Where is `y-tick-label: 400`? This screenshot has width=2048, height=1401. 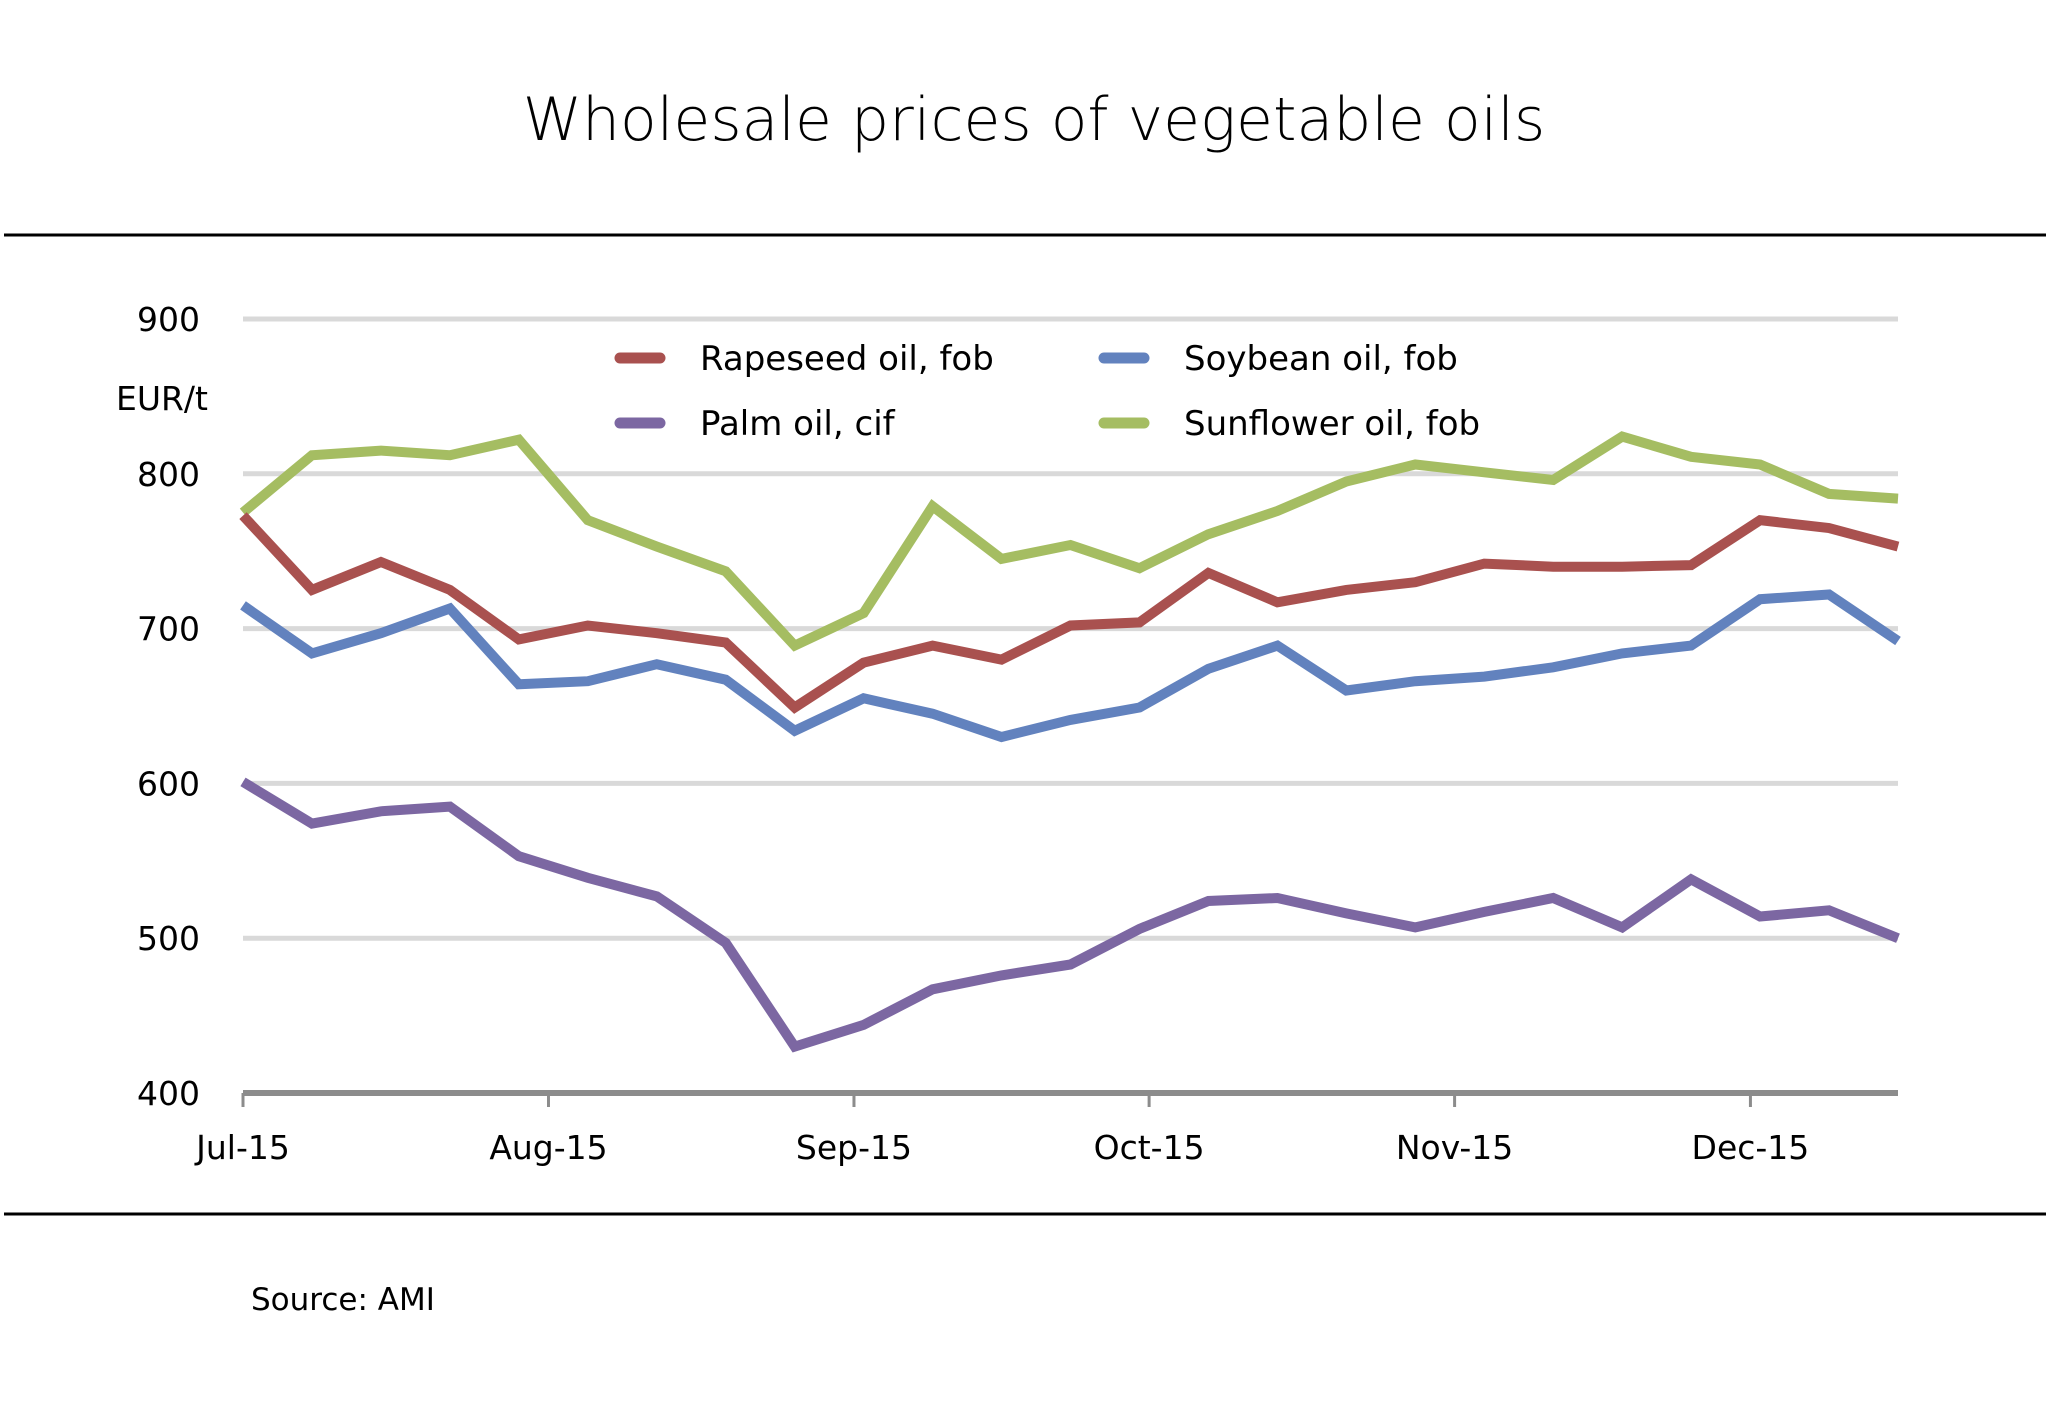 y-tick-label: 400 is located at coordinates (168, 1093).